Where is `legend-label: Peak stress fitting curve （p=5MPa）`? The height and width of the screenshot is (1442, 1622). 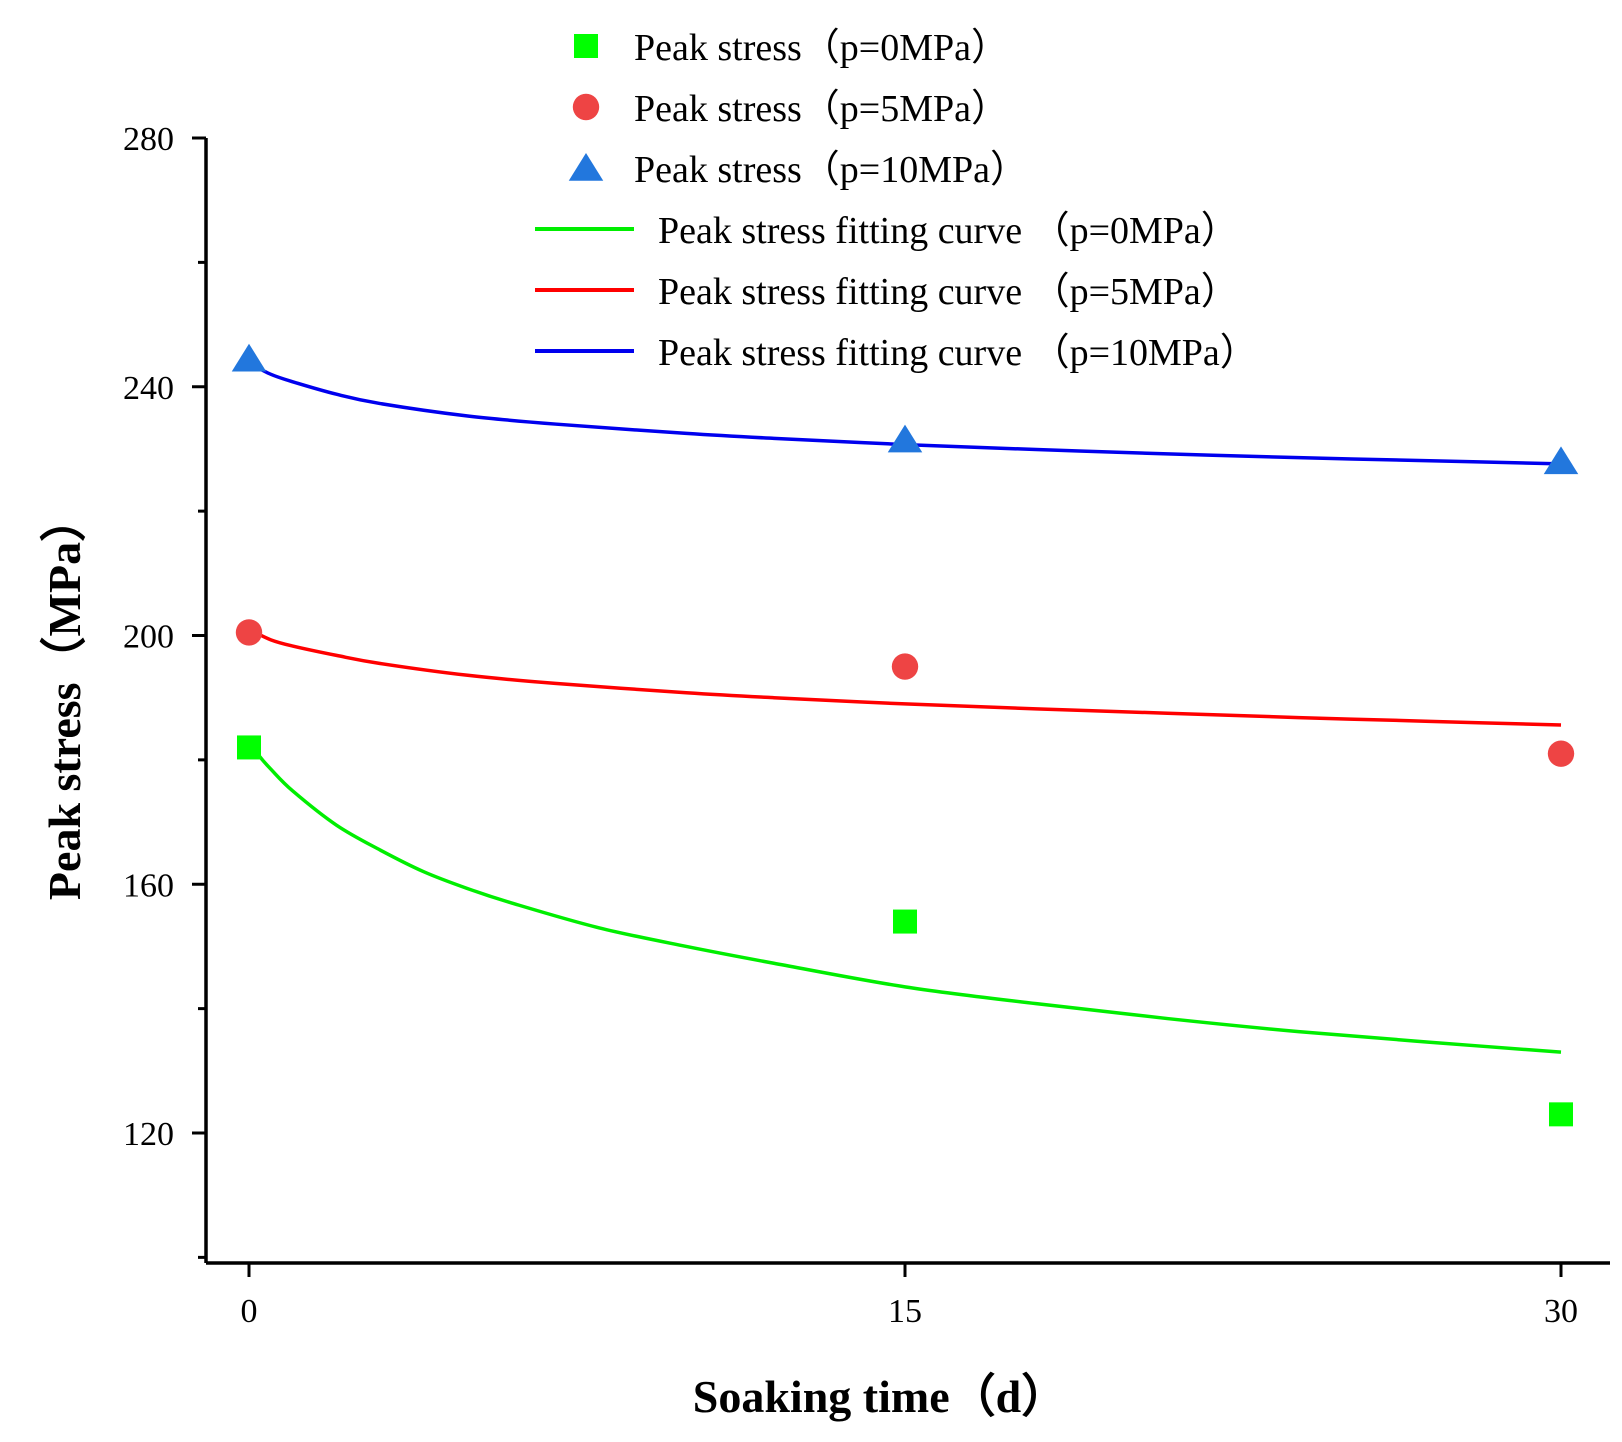 legend-label: Peak stress fitting curve （p=5MPa） is located at coordinates (948, 292).